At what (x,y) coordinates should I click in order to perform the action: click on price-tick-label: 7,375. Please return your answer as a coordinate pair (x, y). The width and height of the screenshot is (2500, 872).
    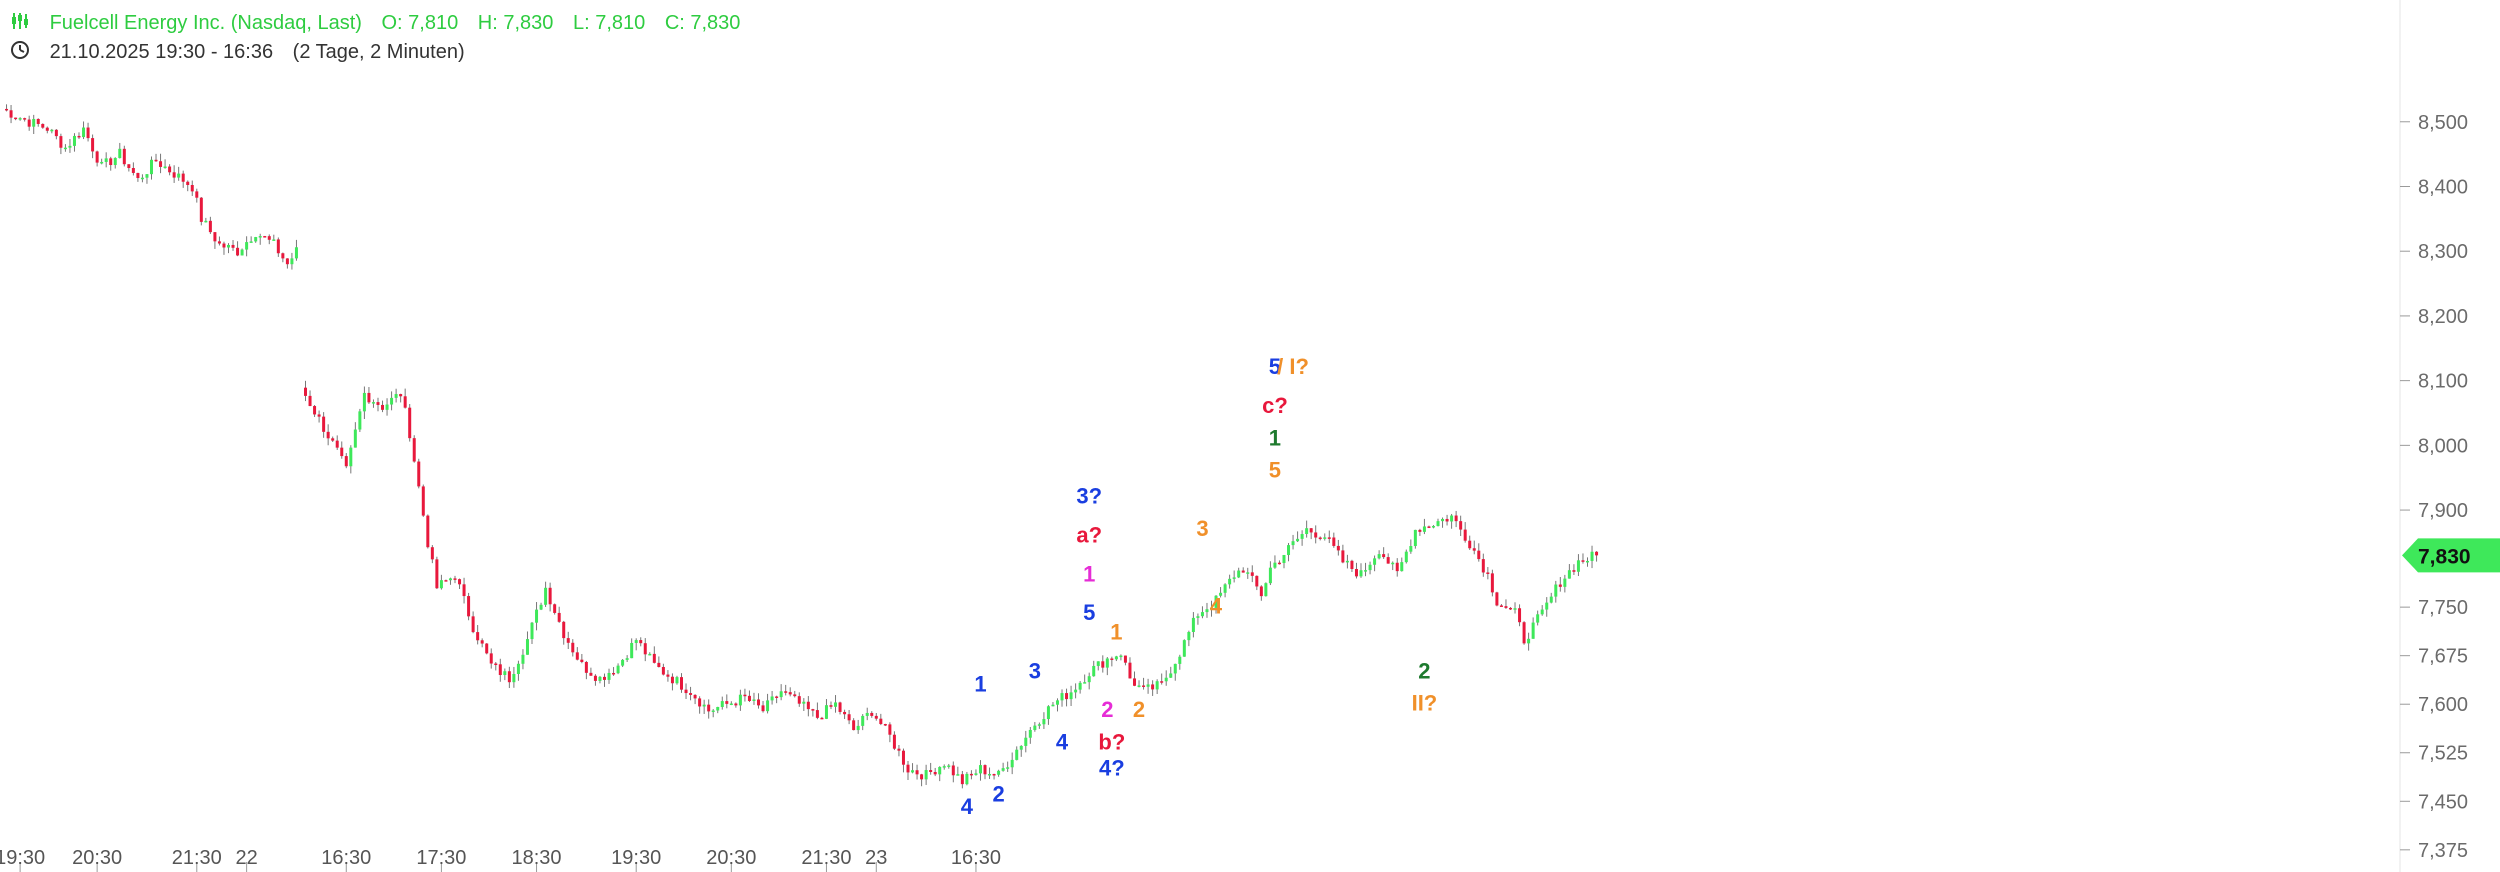
    Looking at the image, I should click on (2443, 851).